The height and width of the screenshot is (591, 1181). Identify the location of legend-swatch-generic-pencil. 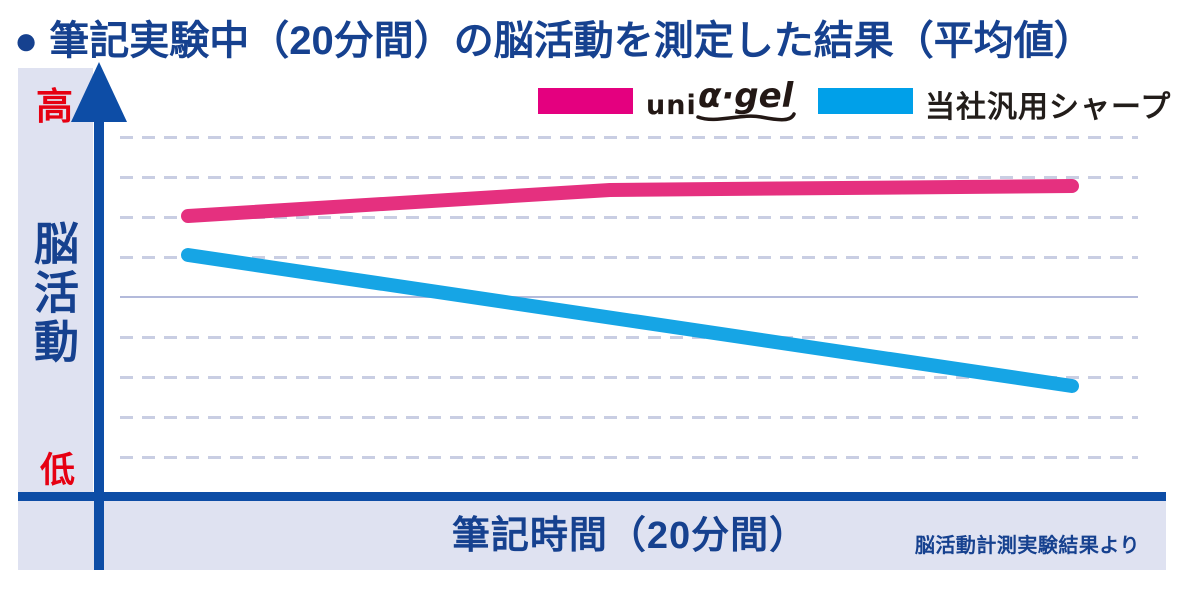
(865, 101).